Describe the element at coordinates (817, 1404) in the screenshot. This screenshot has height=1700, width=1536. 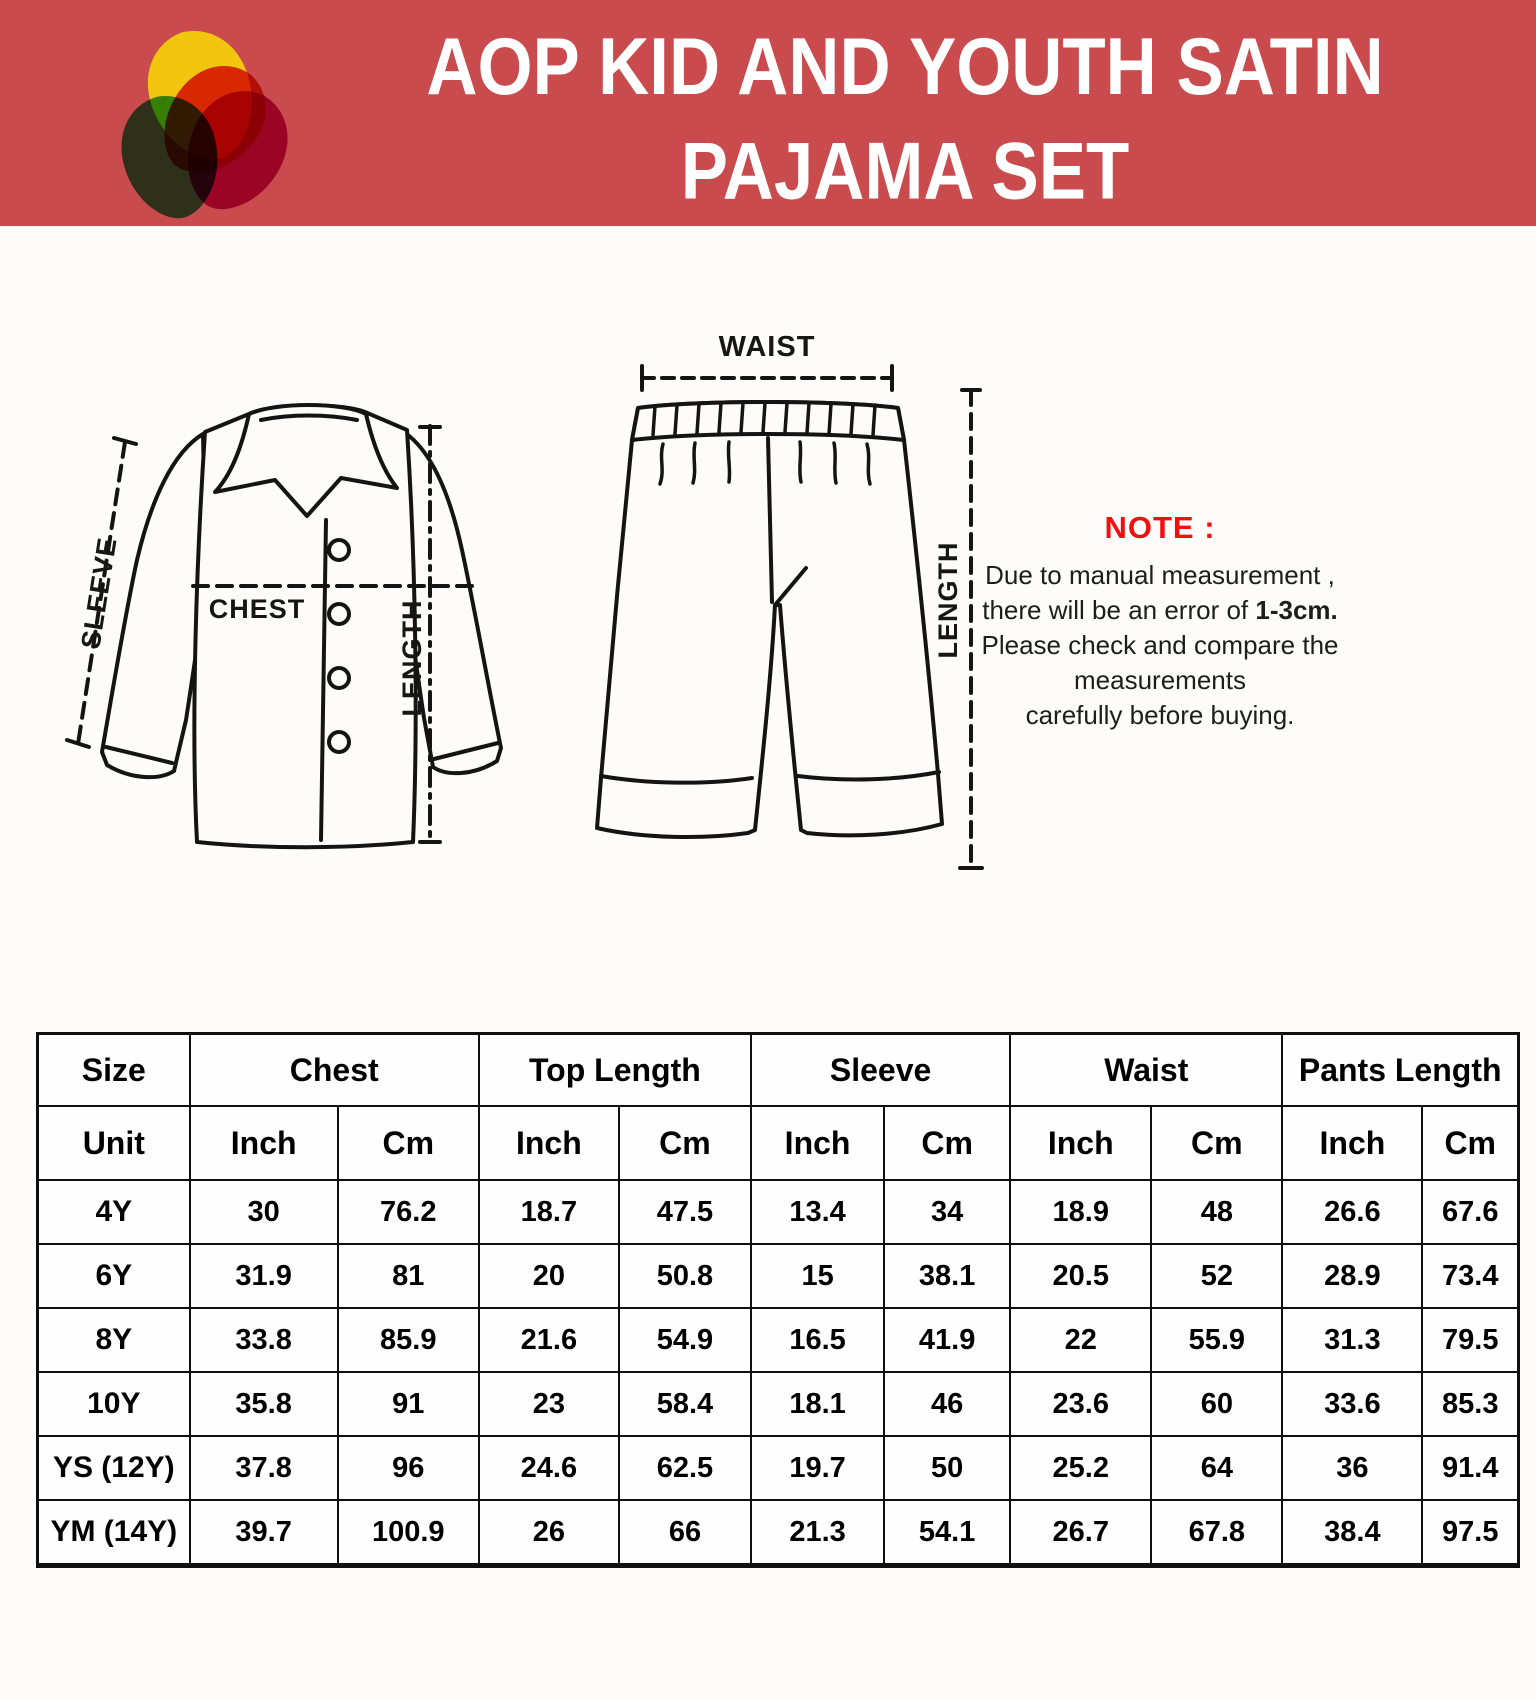
I see `value-cell: 18.1` at that location.